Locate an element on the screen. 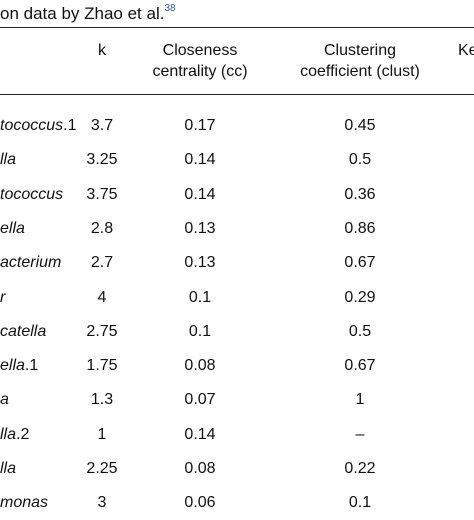 The height and width of the screenshot is (520, 474). taxon-cell: ella is located at coordinates (12, 229).